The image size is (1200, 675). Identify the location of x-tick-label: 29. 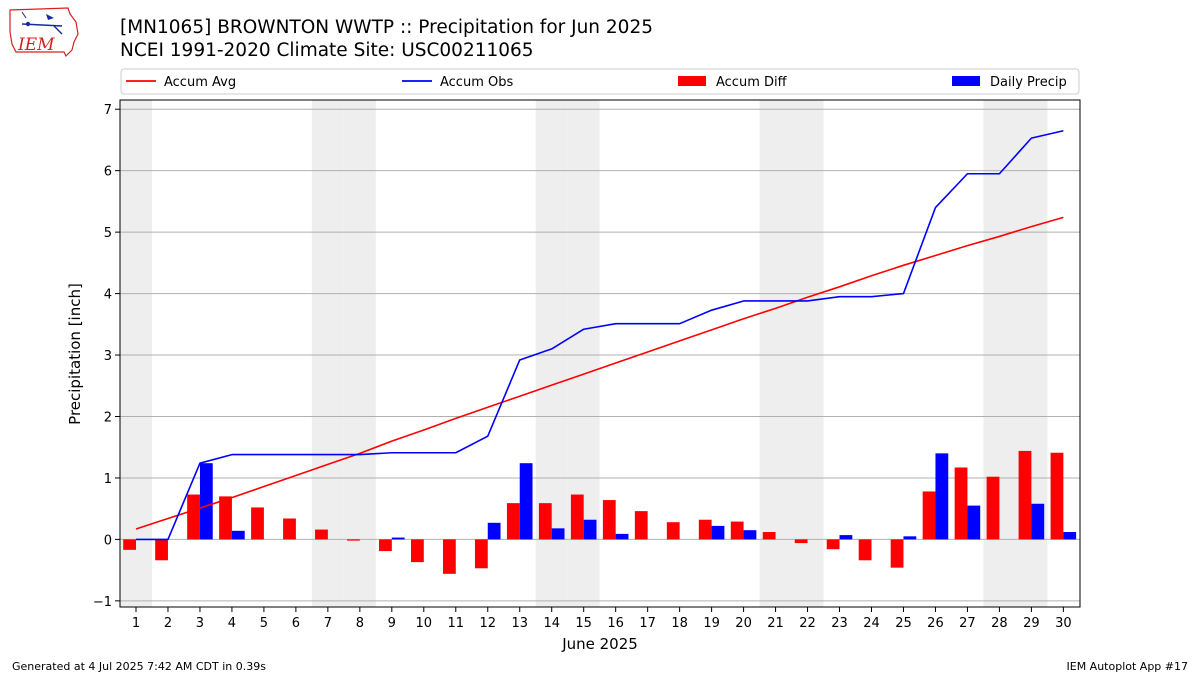
(1031, 623).